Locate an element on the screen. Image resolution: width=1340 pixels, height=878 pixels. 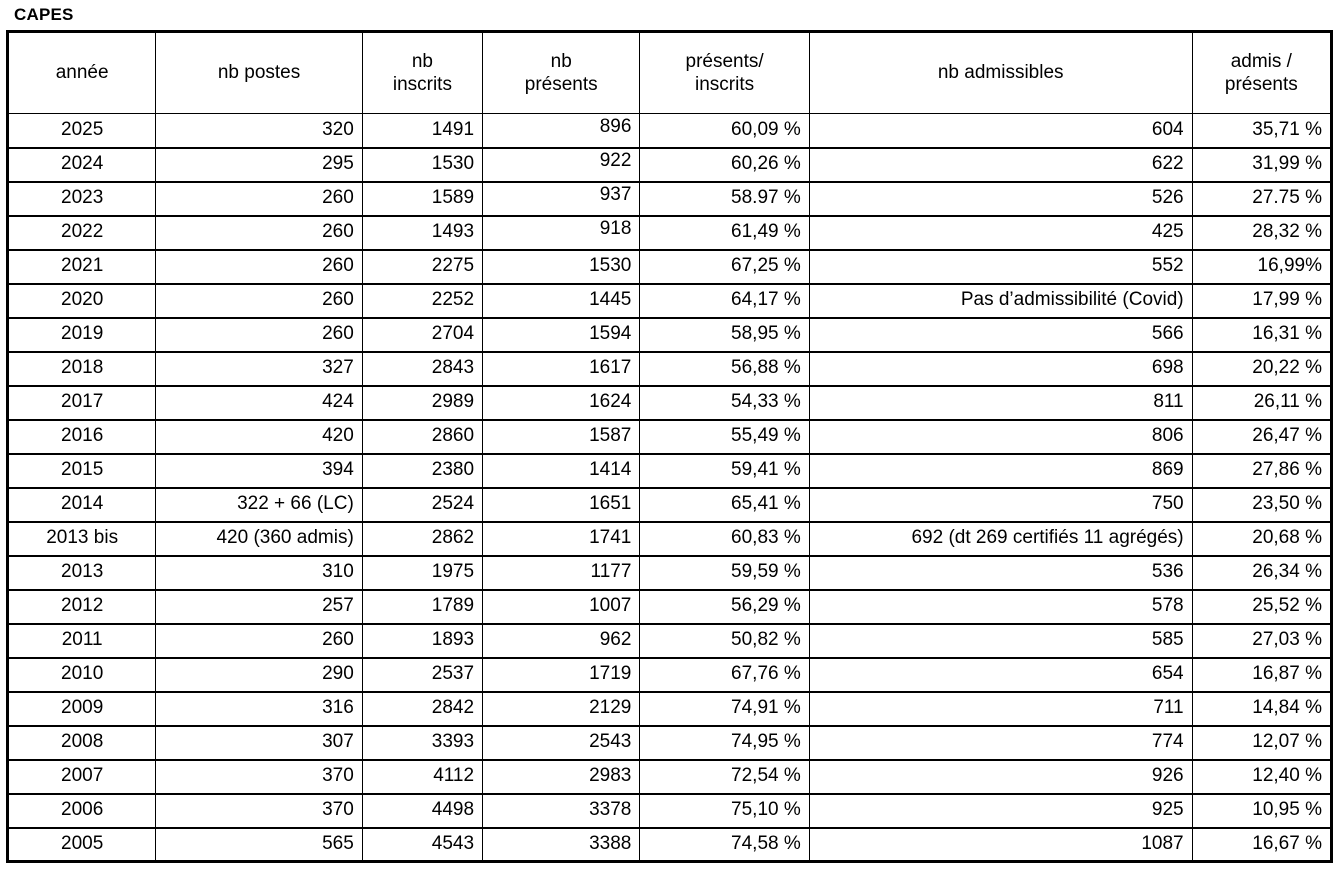
cell-ratio2: 16,67 % is located at coordinates (1262, 844).